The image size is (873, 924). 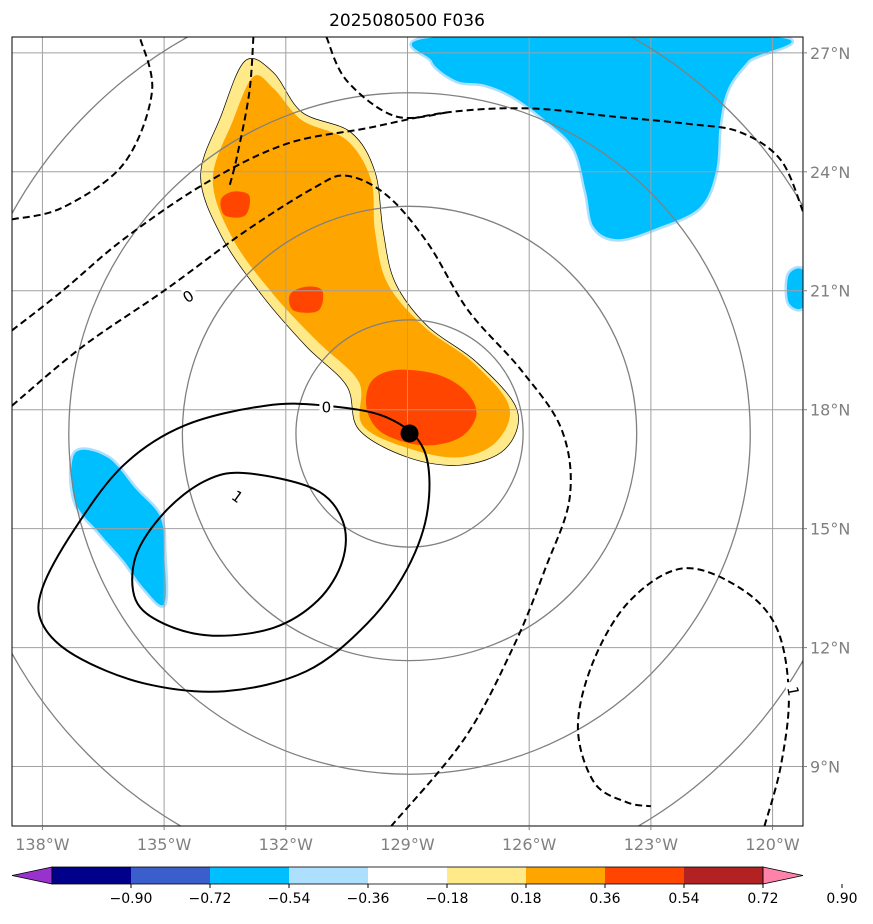 I want to click on filled-region-edge, so click(x=602, y=139).